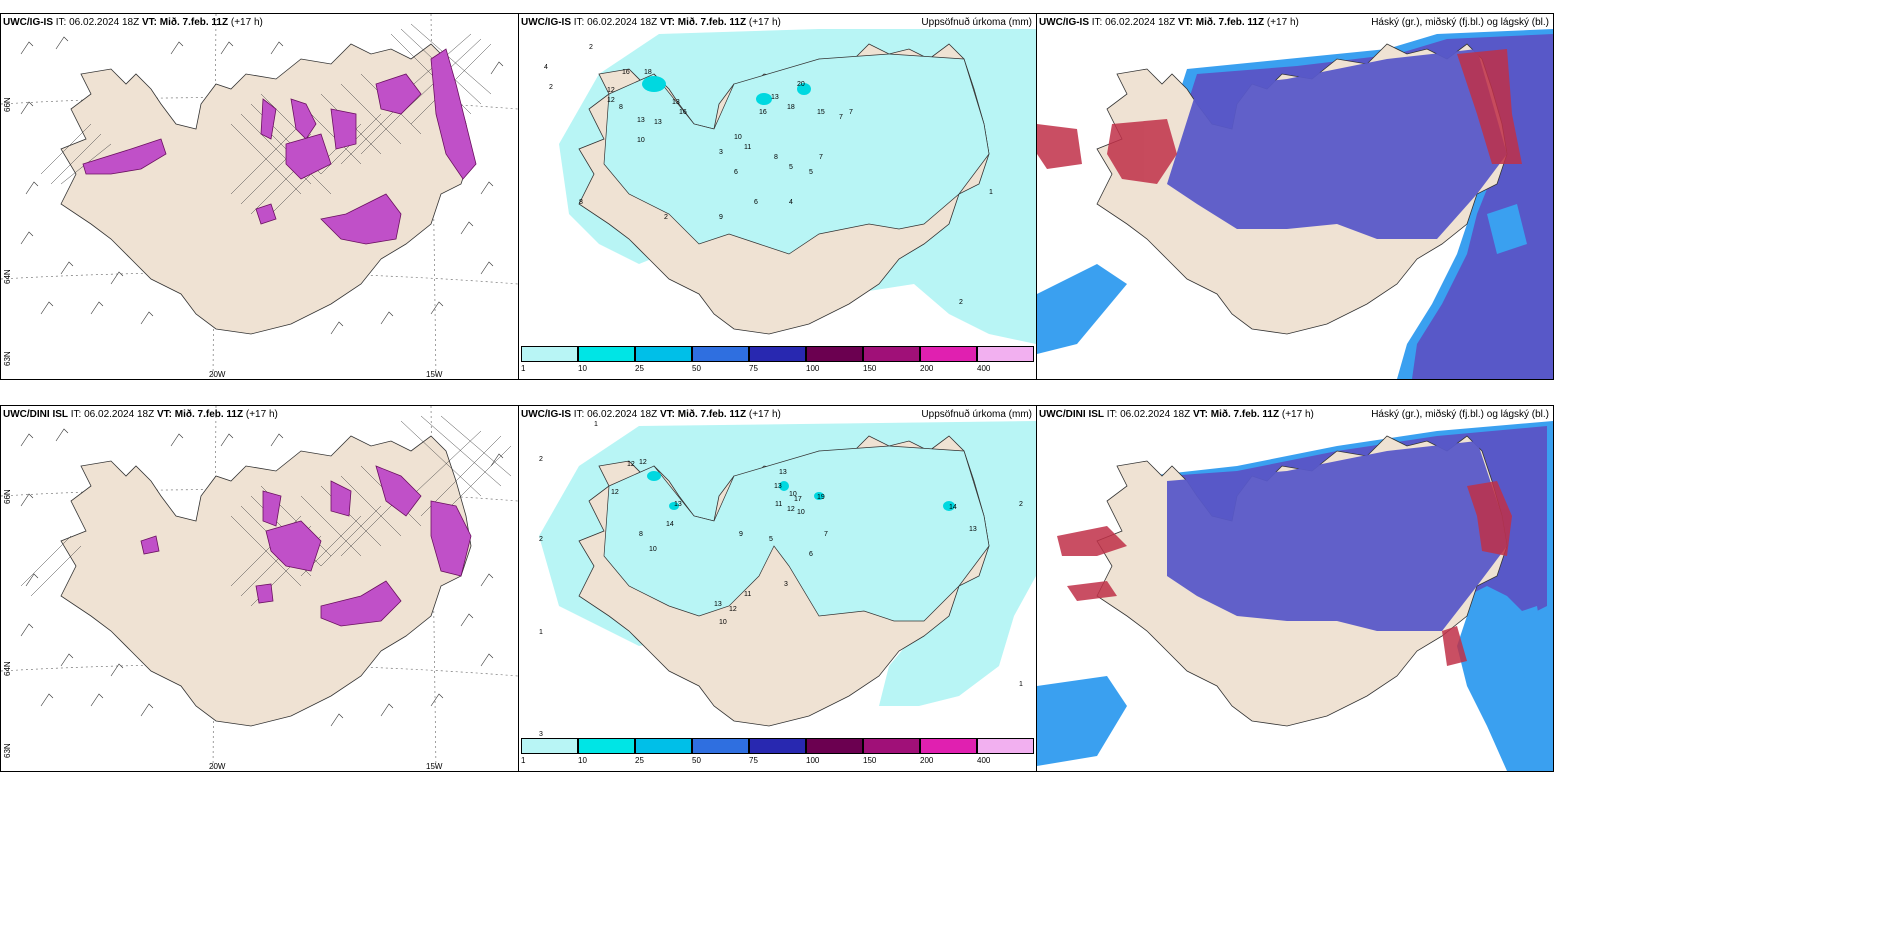  Describe the element at coordinates (786, 584) in the screenshot. I see `svg-text: 3` at that location.